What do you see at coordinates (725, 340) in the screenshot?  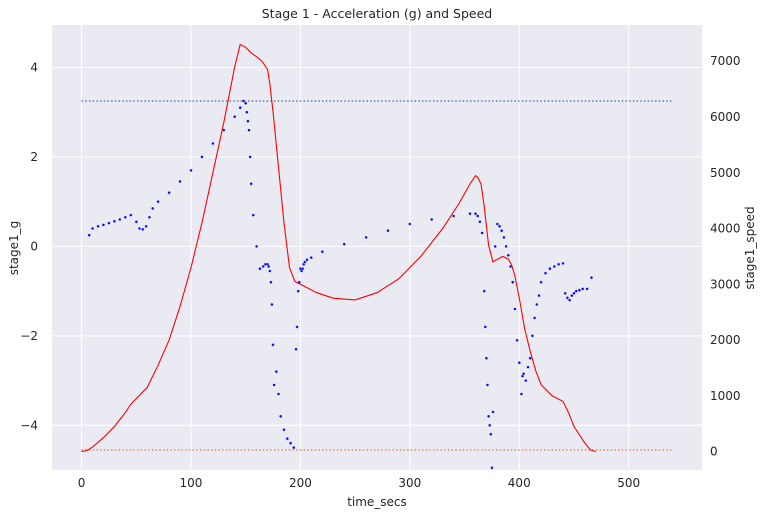 I see `y-right-tick-label: 2000` at bounding box center [725, 340].